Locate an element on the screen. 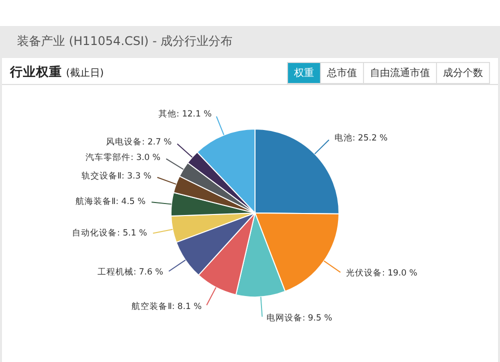 The width and height of the screenshot is (500, 362). text: (截止日) is located at coordinates (85, 73).